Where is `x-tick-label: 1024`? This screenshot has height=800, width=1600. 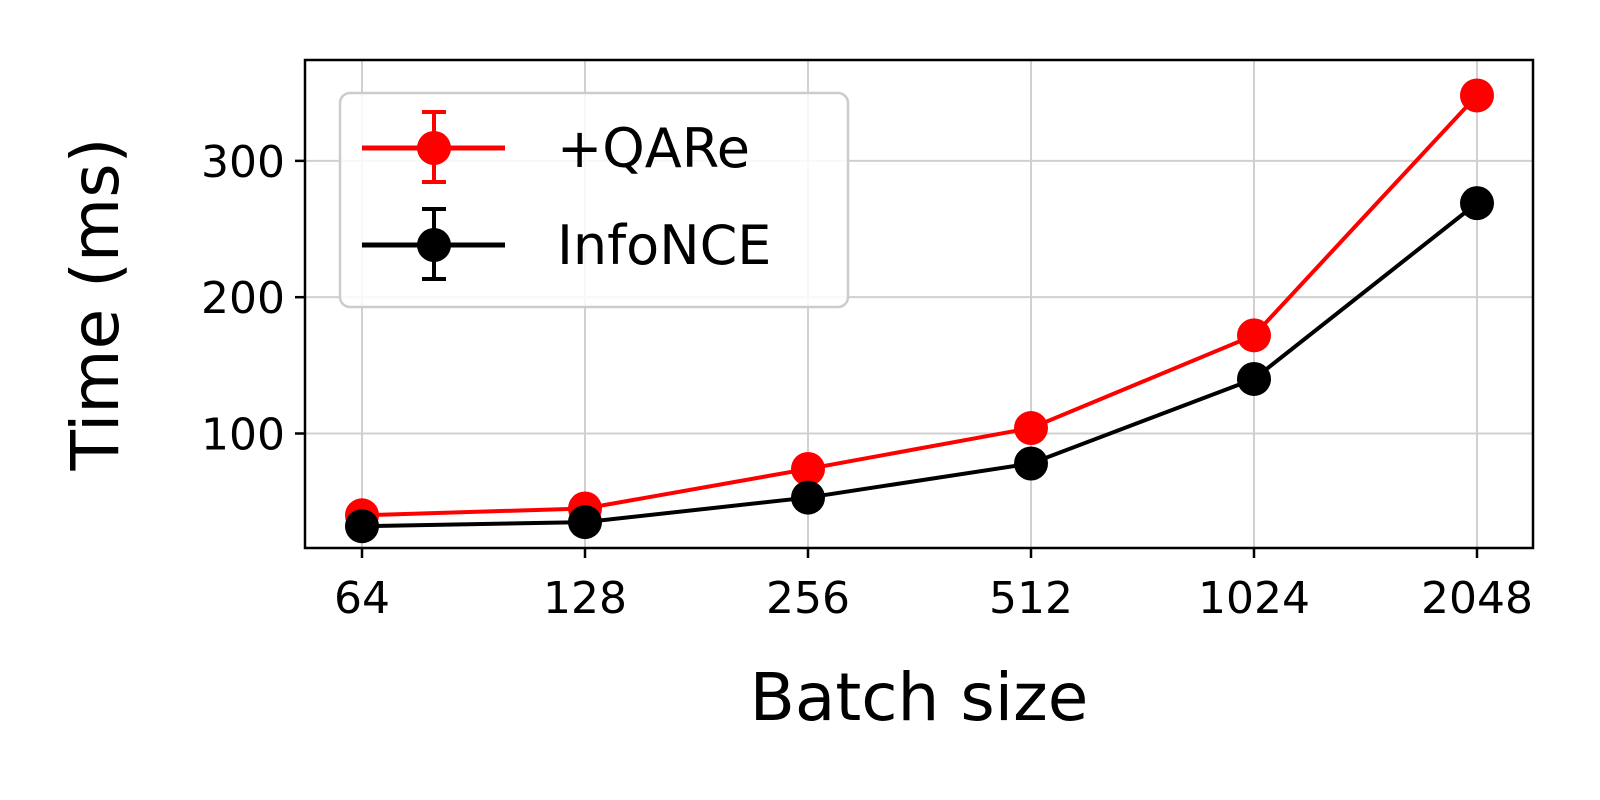 x-tick-label: 1024 is located at coordinates (1254, 598).